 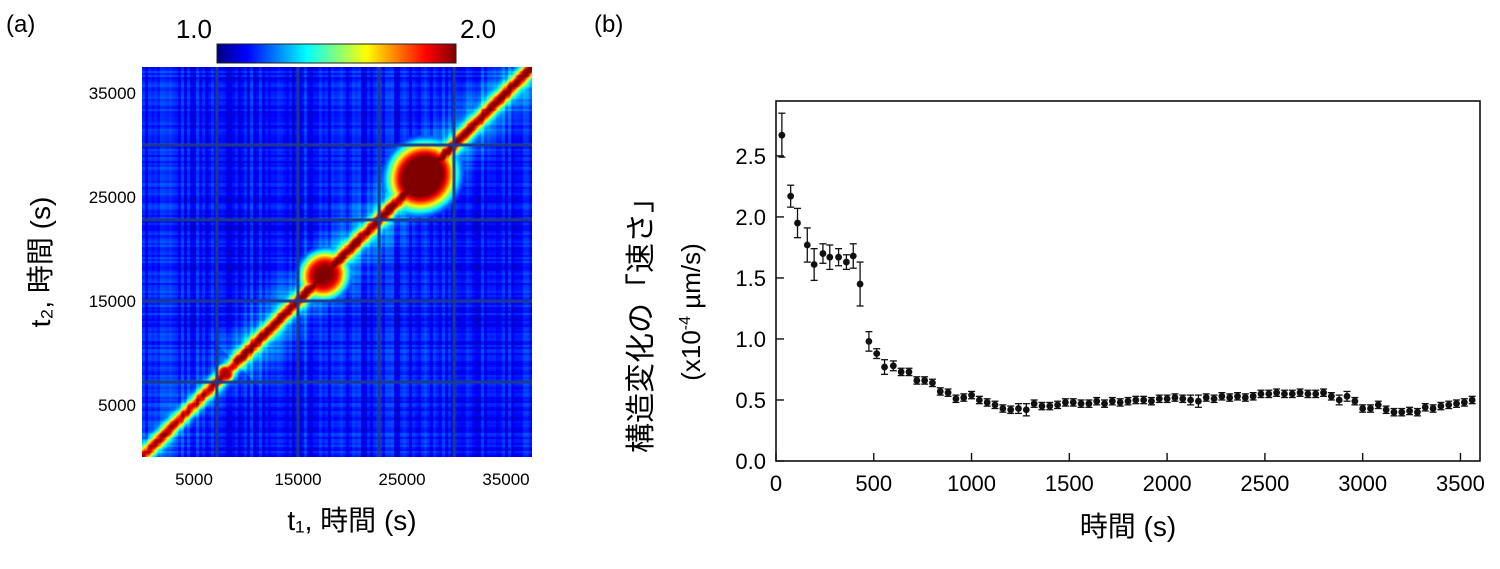 I want to click on x-tick-label-3: 1500, so click(x=1069, y=483).